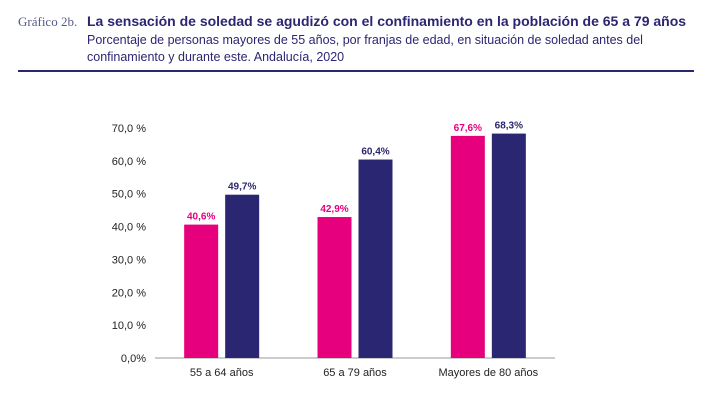 Image resolution: width=711 pixels, height=418 pixels. What do you see at coordinates (201, 217) in the screenshot?
I see `data-label: 40,6%` at bounding box center [201, 217].